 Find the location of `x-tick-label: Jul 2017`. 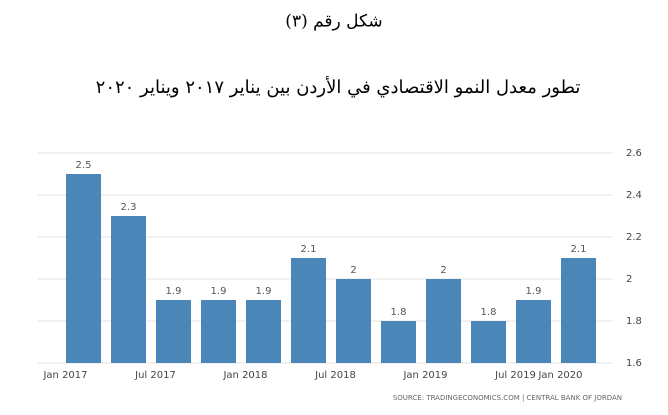

x-tick-label: Jul 2017 is located at coordinates (155, 375).